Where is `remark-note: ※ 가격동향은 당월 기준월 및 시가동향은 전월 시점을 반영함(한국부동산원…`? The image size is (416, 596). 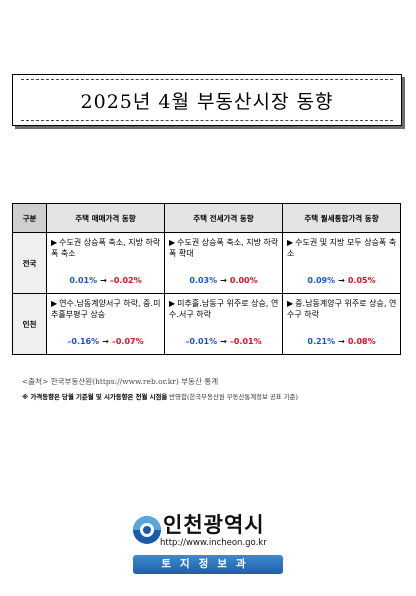 remark-note: ※ 가격동향은 당월 기준월 및 시가동향은 전월 시점을 반영함(한국부동산원… is located at coordinates (160, 396).